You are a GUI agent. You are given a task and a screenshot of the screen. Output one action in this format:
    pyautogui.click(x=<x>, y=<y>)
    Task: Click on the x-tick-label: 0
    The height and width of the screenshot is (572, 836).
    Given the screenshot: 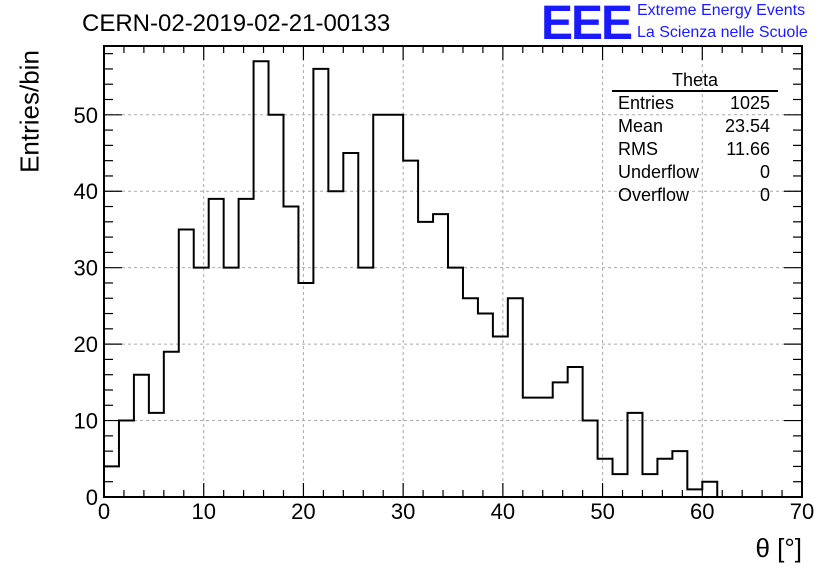 What is the action you would take?
    pyautogui.click(x=104, y=511)
    